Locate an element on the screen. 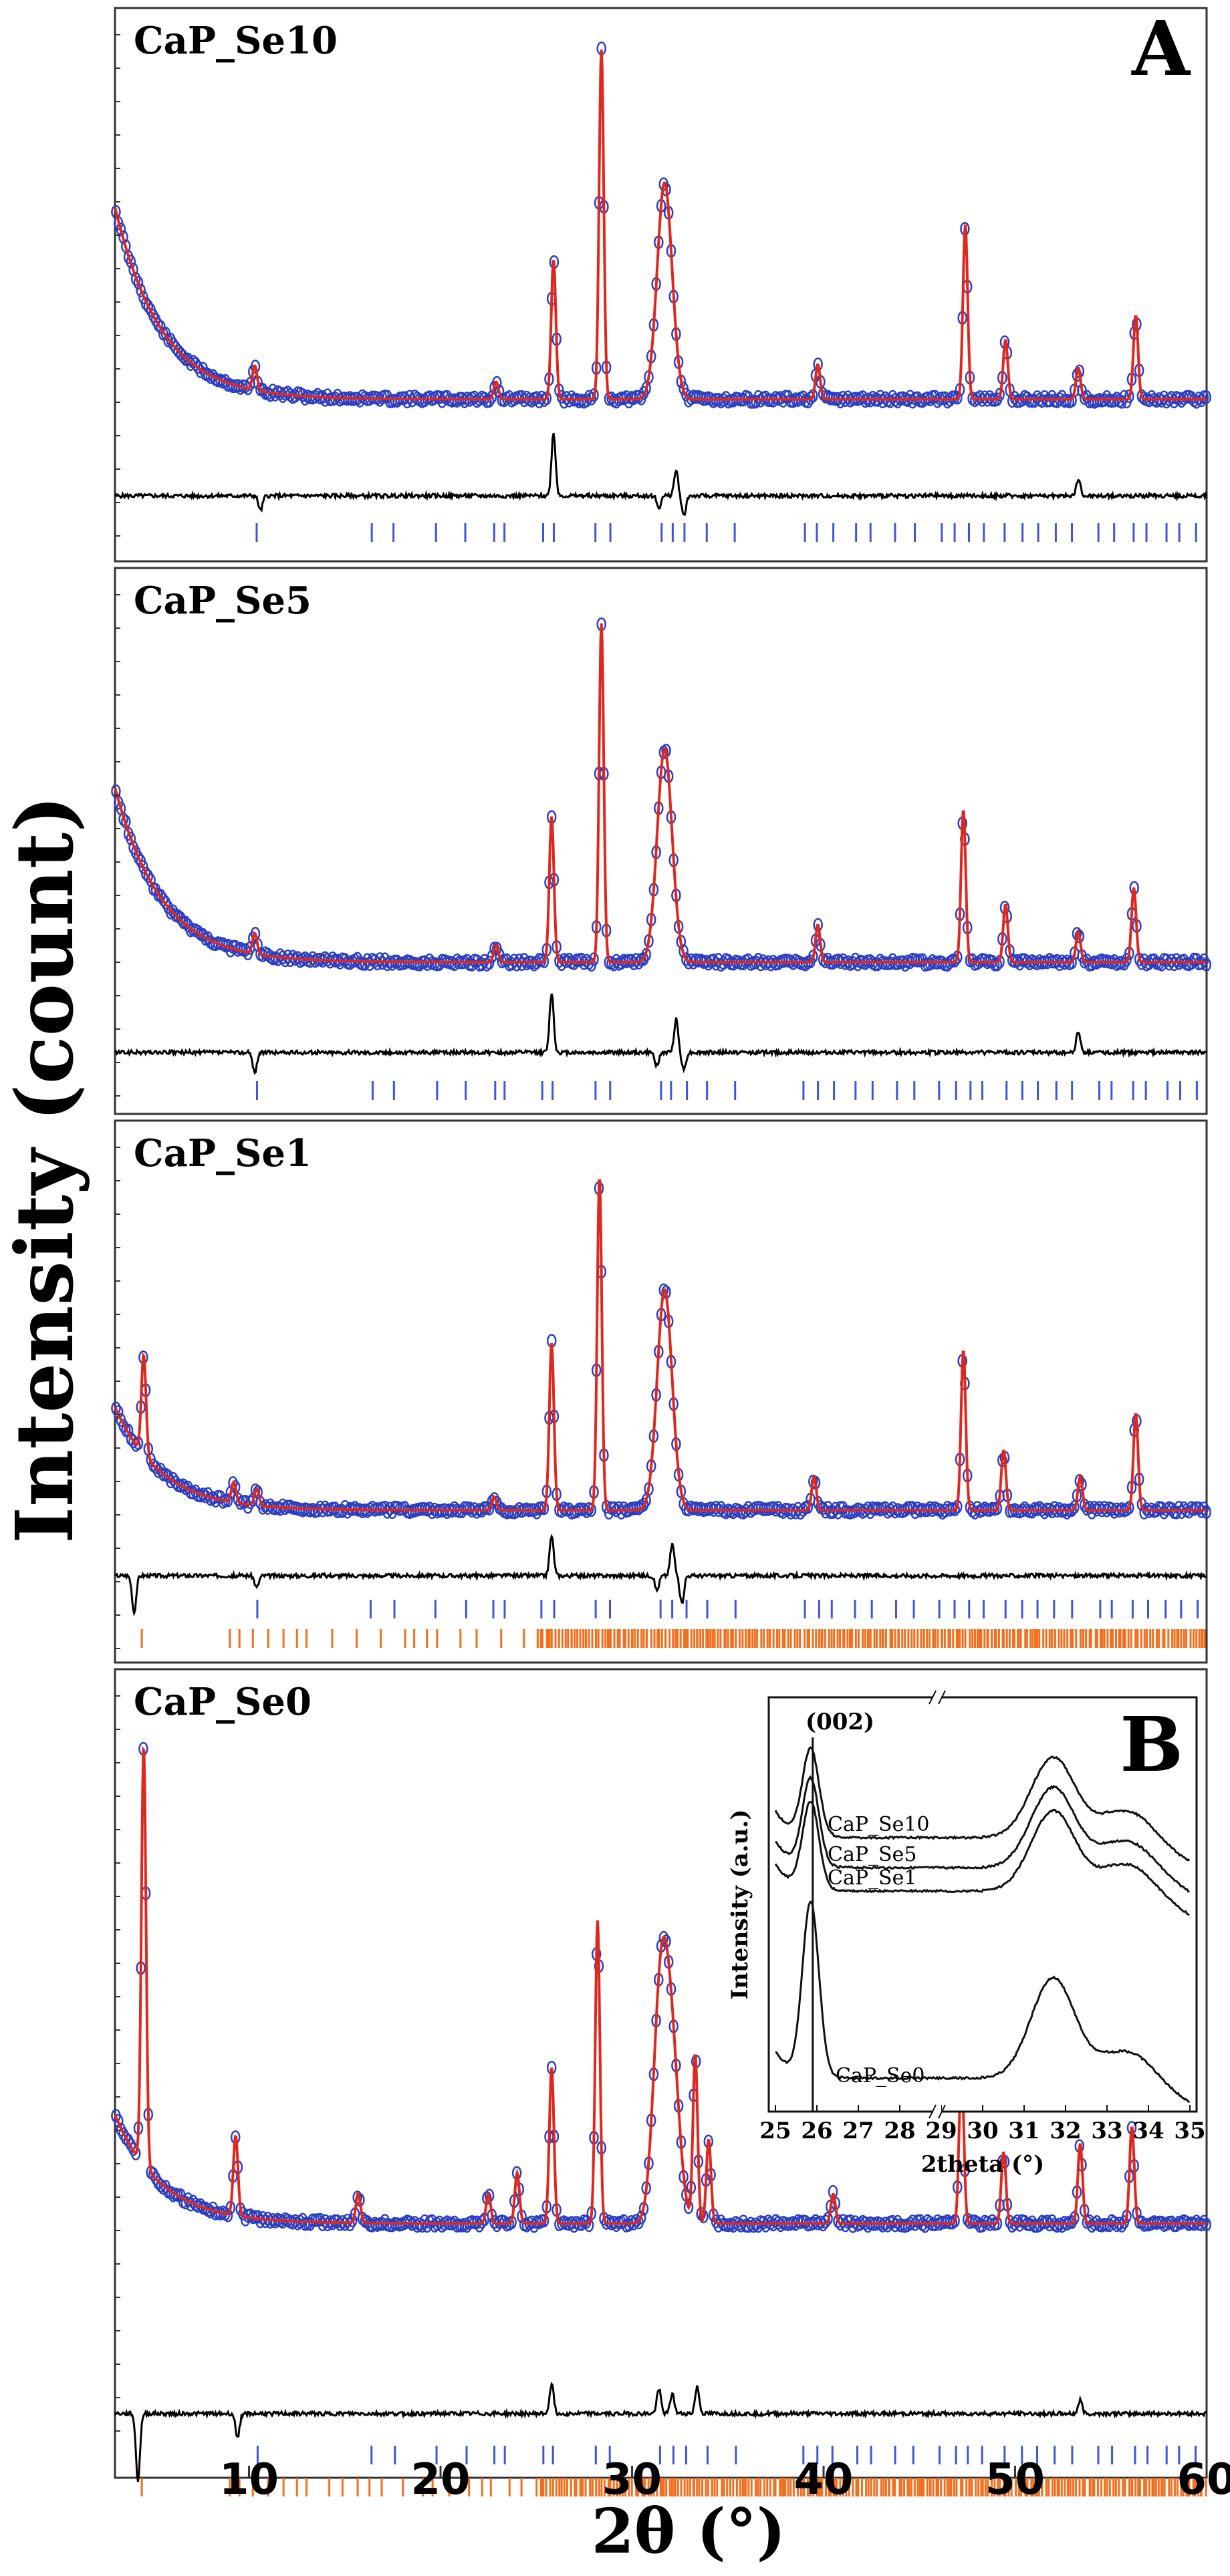  panel-title: CaP_Se1 is located at coordinates (223, 1153).